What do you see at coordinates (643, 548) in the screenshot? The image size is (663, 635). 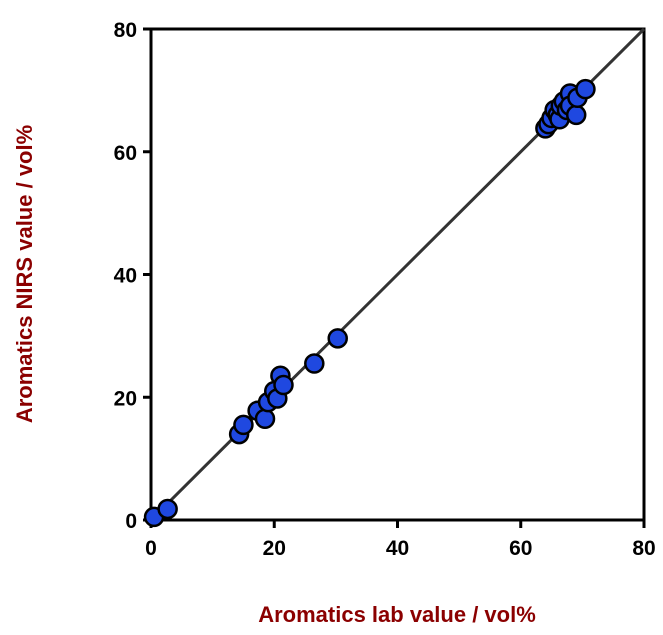 I see `x-tick-label: 80` at bounding box center [643, 548].